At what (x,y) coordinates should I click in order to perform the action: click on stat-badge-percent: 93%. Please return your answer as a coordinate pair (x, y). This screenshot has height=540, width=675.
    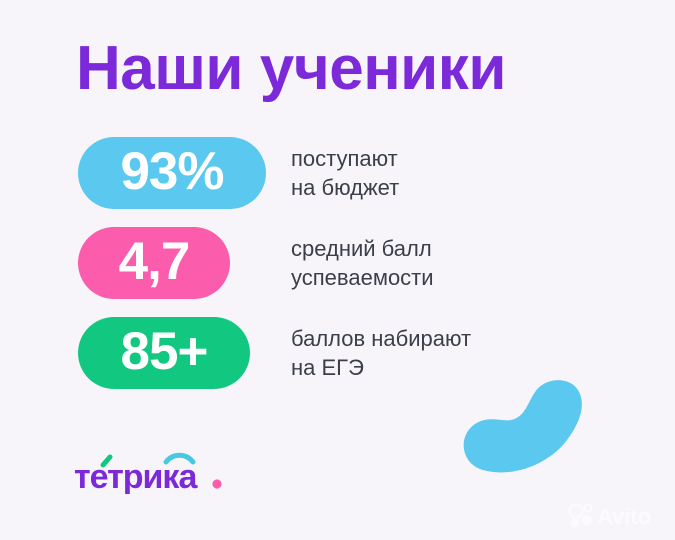
    Looking at the image, I should click on (172, 173).